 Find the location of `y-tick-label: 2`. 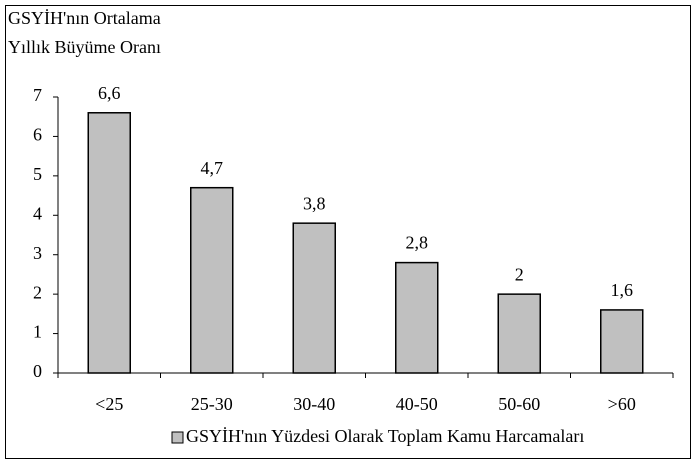

y-tick-label: 2 is located at coordinates (37, 292).